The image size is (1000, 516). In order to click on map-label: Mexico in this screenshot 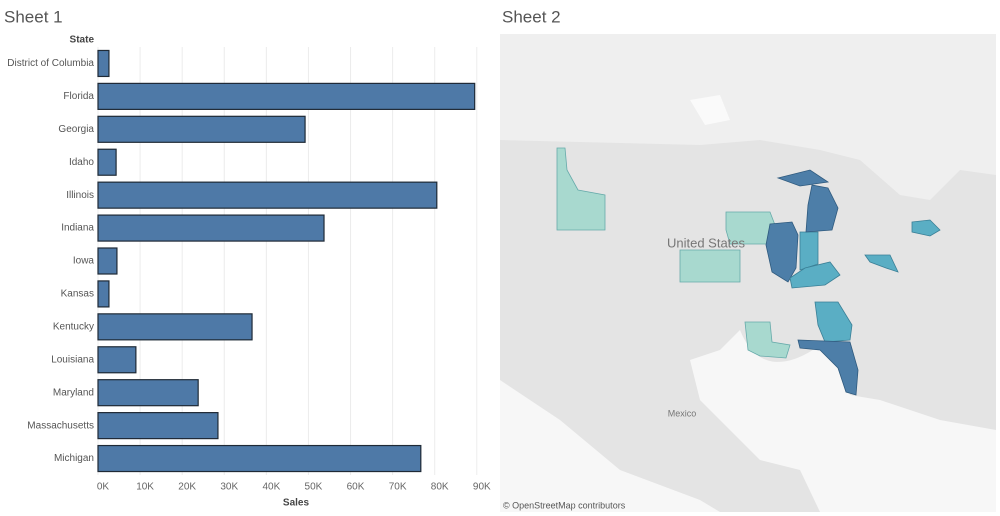, I will do `click(682, 413)`.